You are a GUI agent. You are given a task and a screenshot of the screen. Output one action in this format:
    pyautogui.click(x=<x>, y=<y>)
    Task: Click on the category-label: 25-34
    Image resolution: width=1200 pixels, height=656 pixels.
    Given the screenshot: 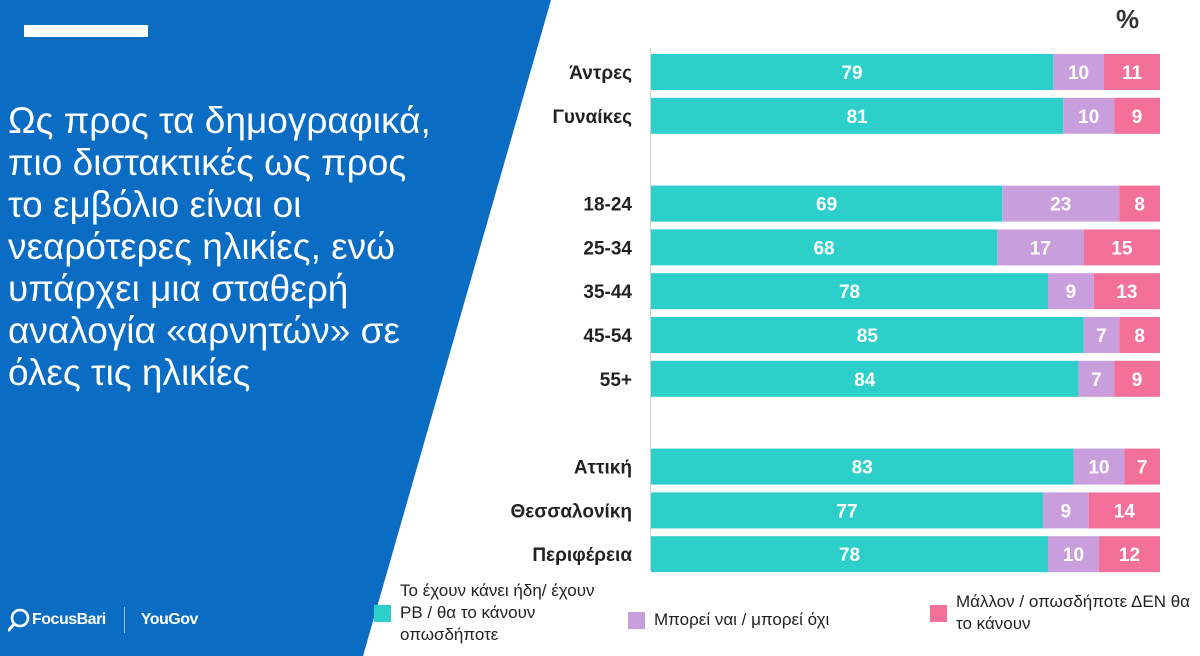 What is the action you would take?
    pyautogui.click(x=607, y=248)
    